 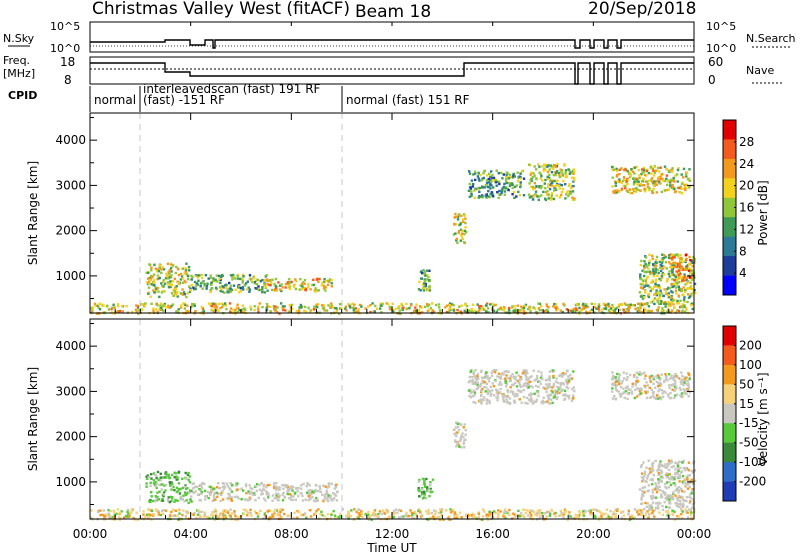 I want to click on colorbar-tick-1-1: 100, so click(x=750, y=365).